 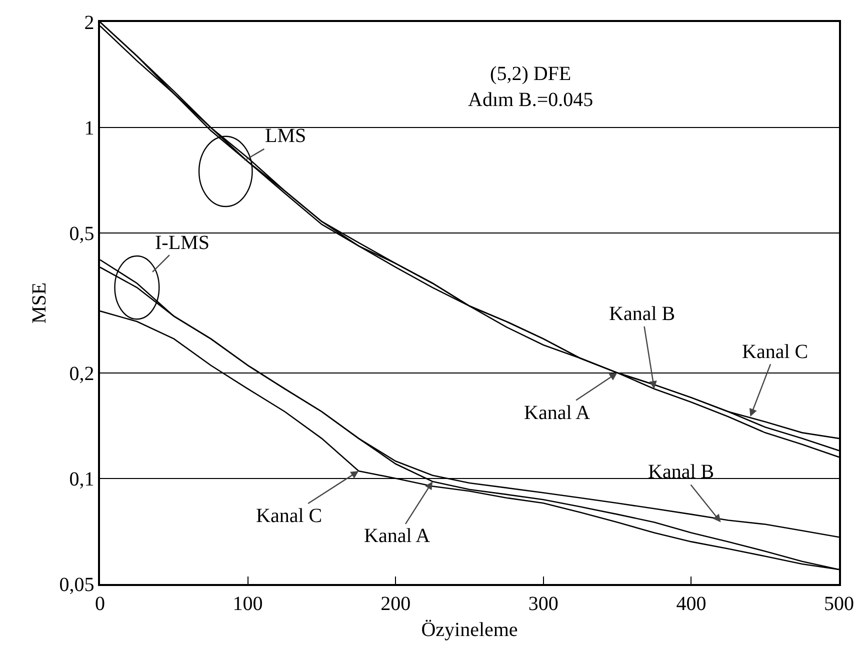 I want to click on x-tick-label: 400, so click(x=691, y=603).